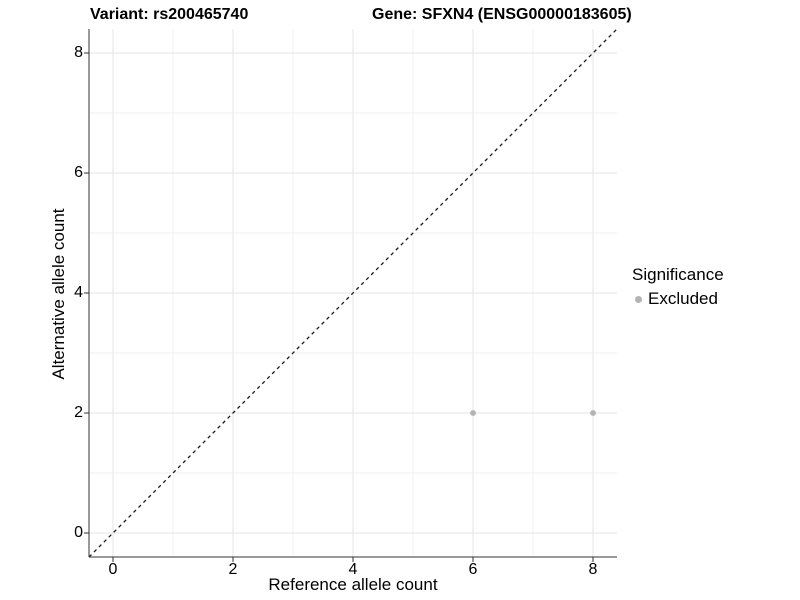 The image size is (800, 600). Describe the element at coordinates (113, 569) in the screenshot. I see `x-tick-label: 0` at that location.